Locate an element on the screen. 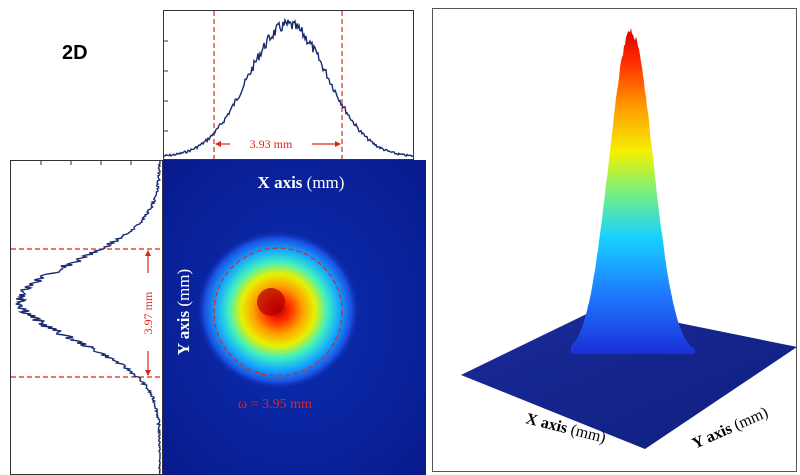 This screenshot has height=475, width=800. surface-floor is located at coordinates (628, 378).